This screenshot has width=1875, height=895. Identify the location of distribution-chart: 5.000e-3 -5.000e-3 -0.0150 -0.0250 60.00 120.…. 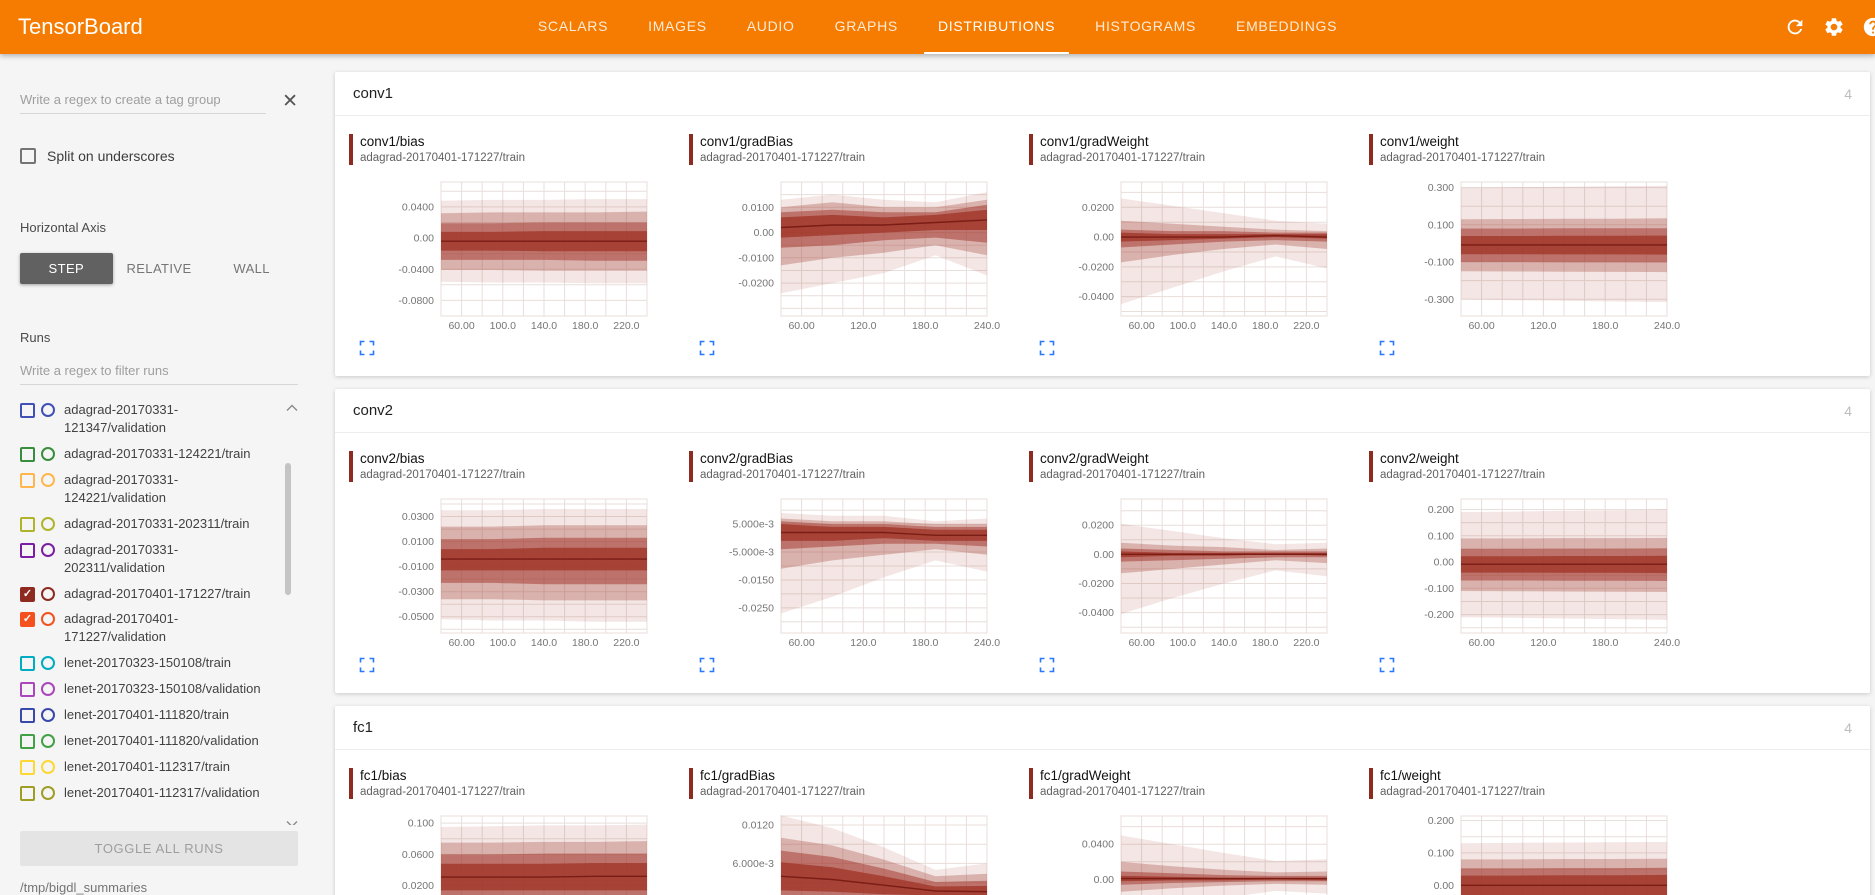
(850, 572).